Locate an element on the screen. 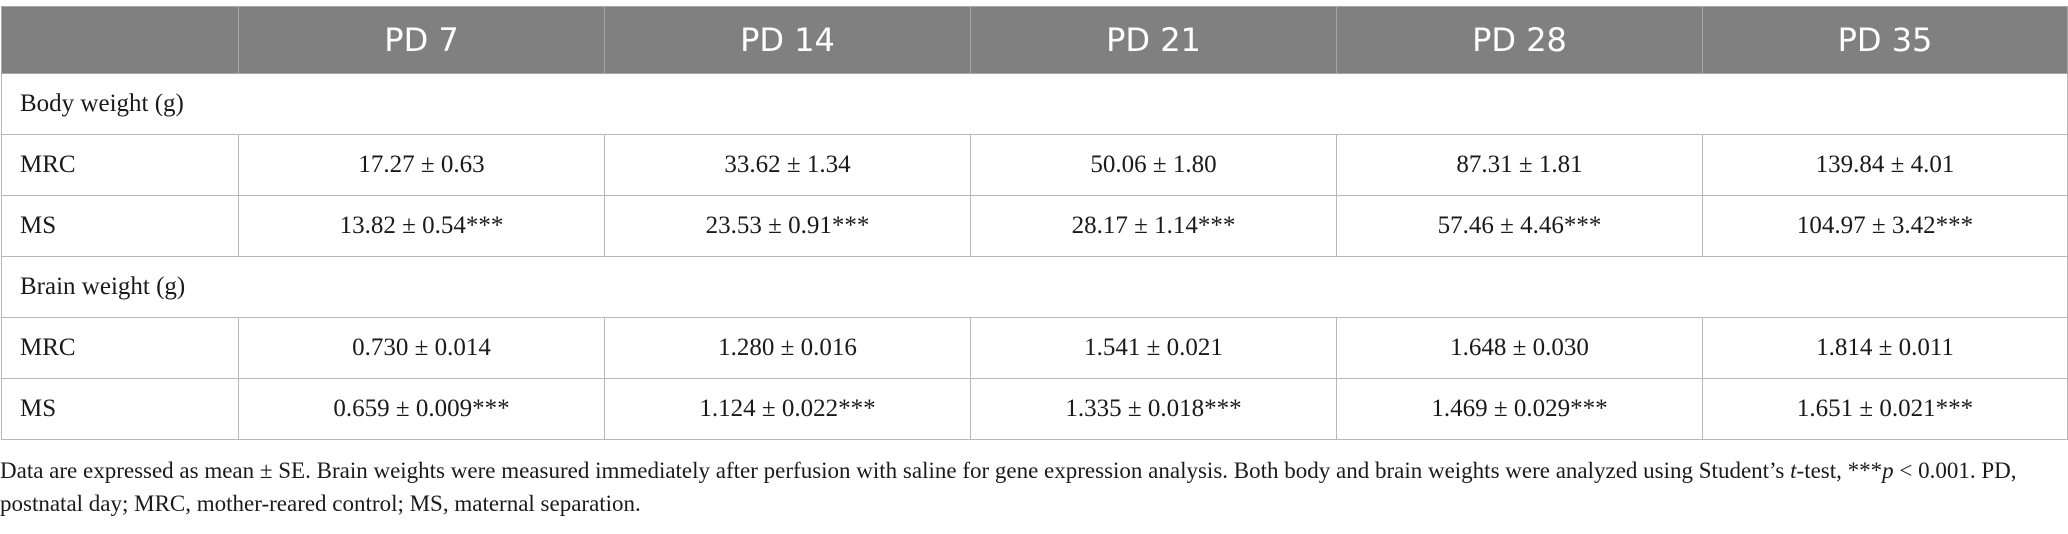 The width and height of the screenshot is (2068, 534). table-cell: 1.280 ± 0.016 is located at coordinates (787, 348).